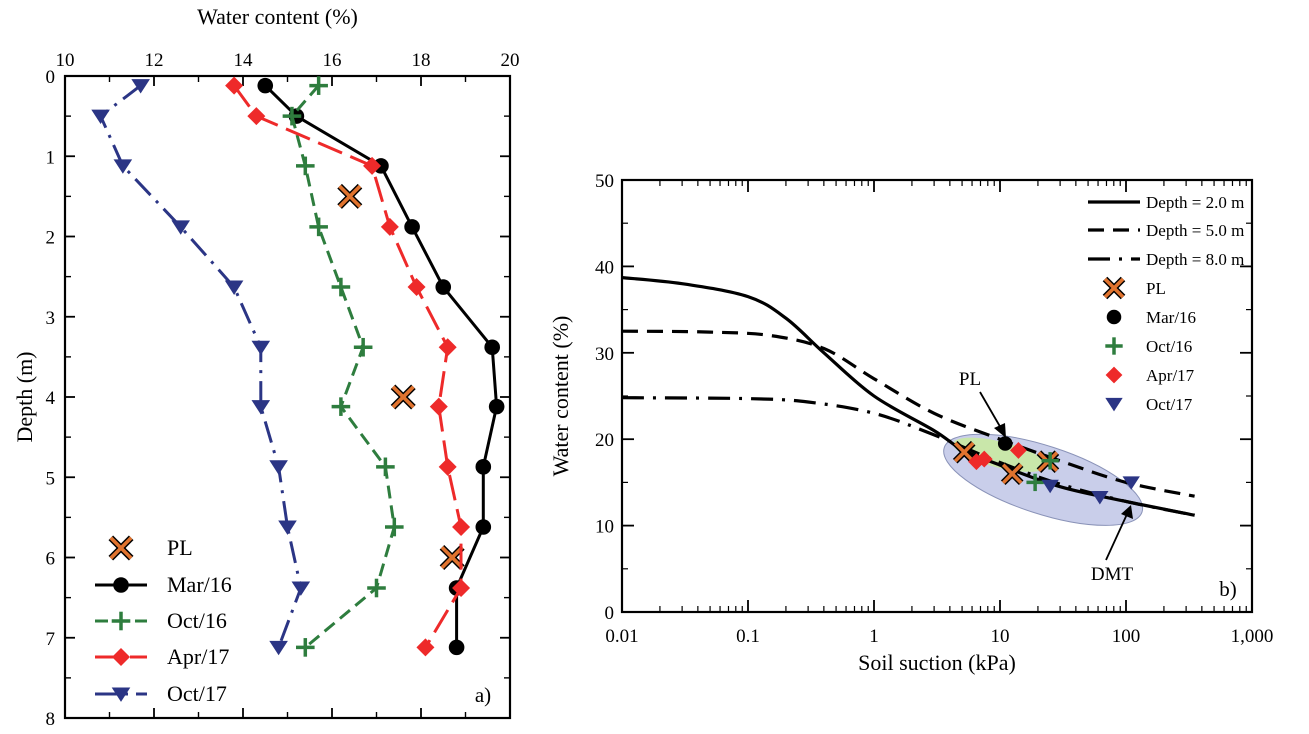 Image resolution: width=1309 pixels, height=734 pixels. Describe the element at coordinates (991, 411) in the screenshot. I see `annotation-pl-arrow` at that location.